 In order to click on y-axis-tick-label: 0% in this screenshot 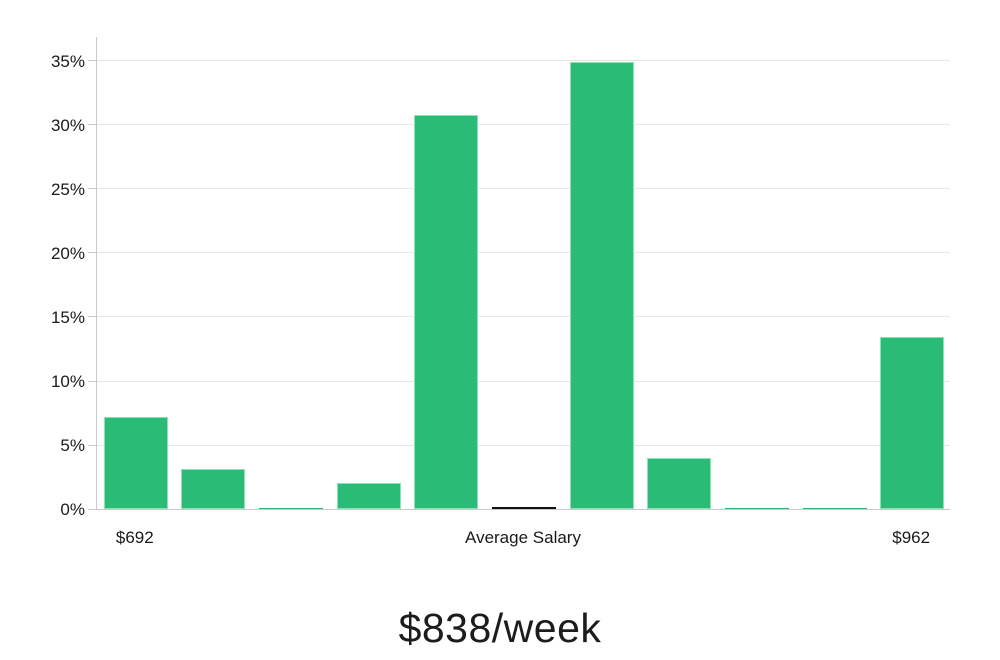, I will do `click(72, 509)`.